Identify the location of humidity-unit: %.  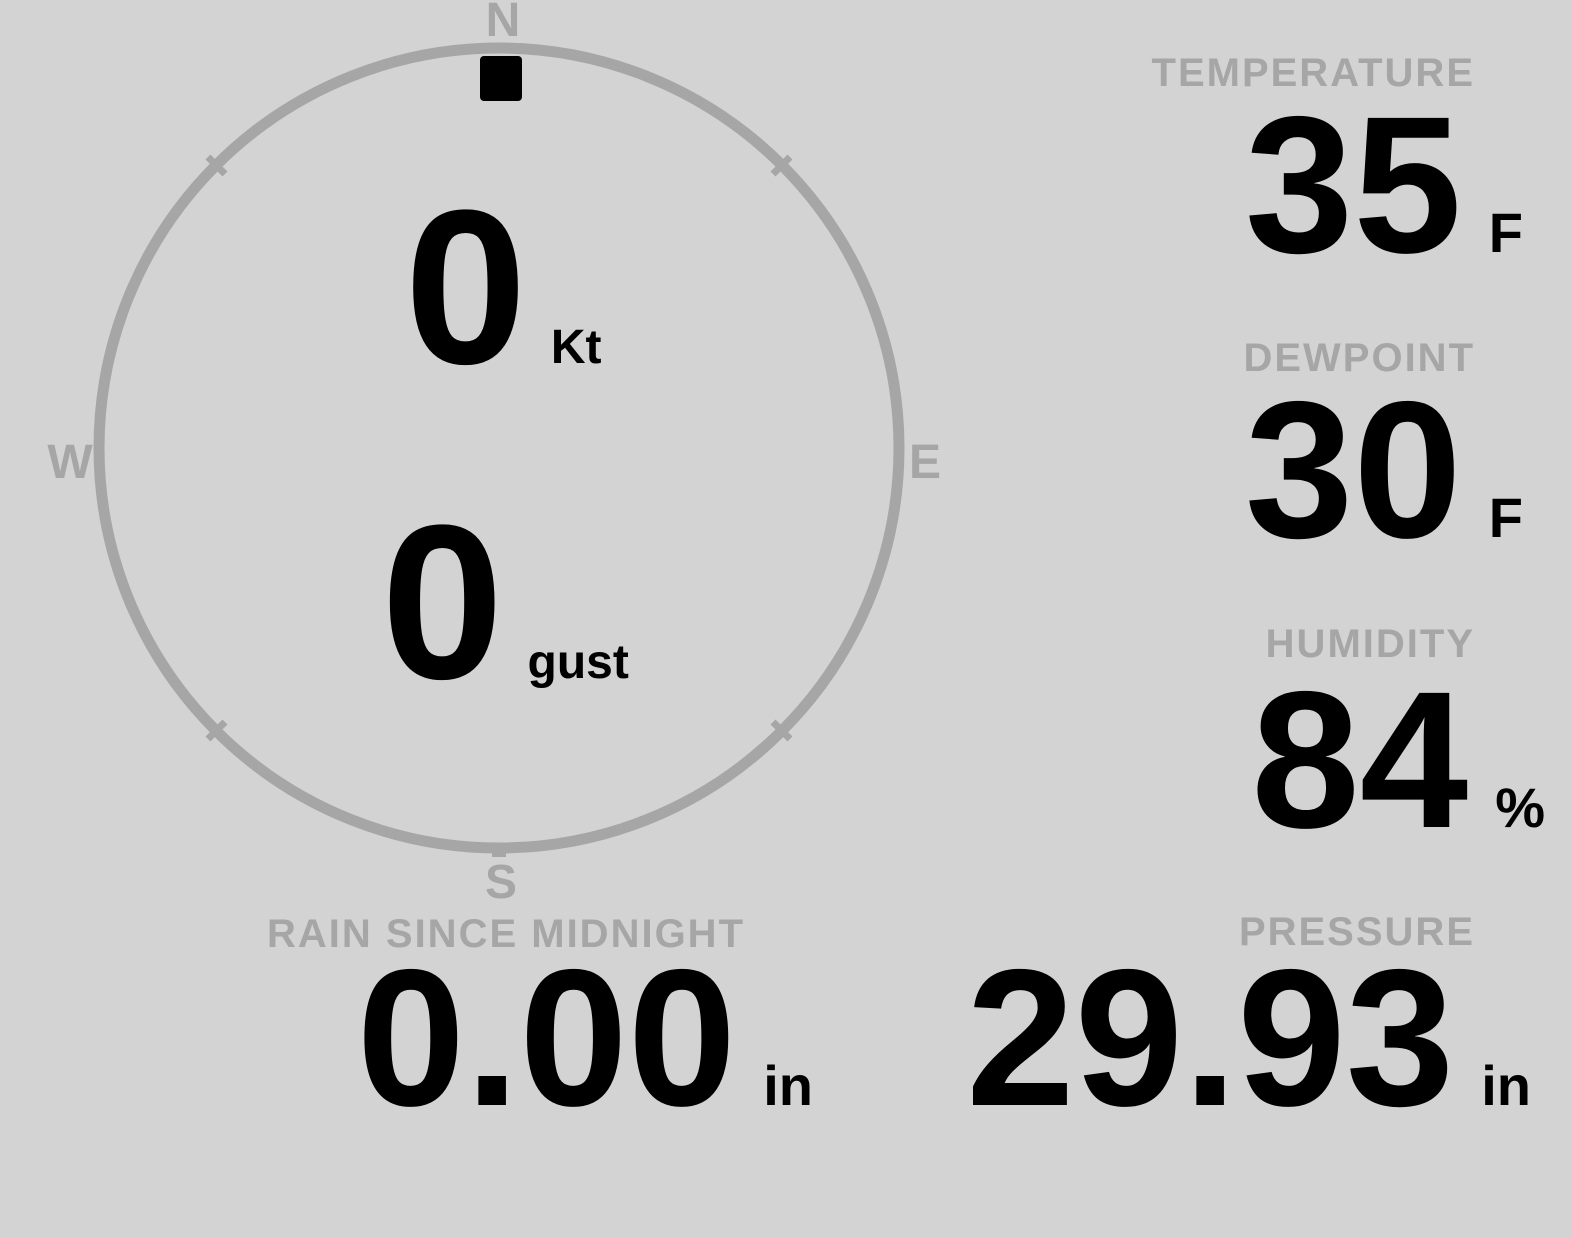
(1520, 807).